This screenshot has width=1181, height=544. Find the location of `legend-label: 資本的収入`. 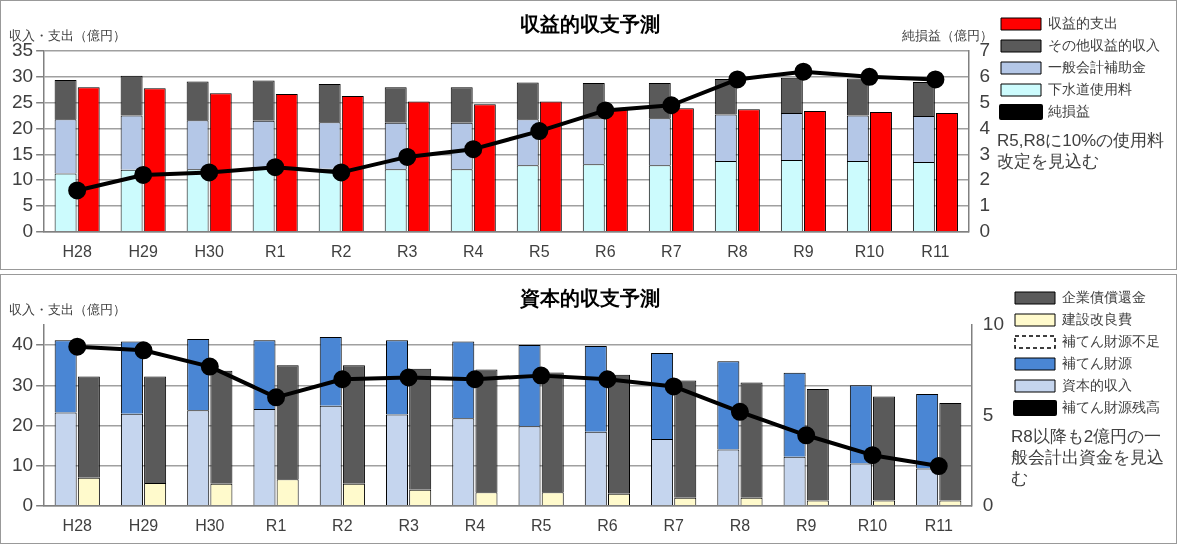

legend-label: 資本的収入 is located at coordinates (1097, 384).